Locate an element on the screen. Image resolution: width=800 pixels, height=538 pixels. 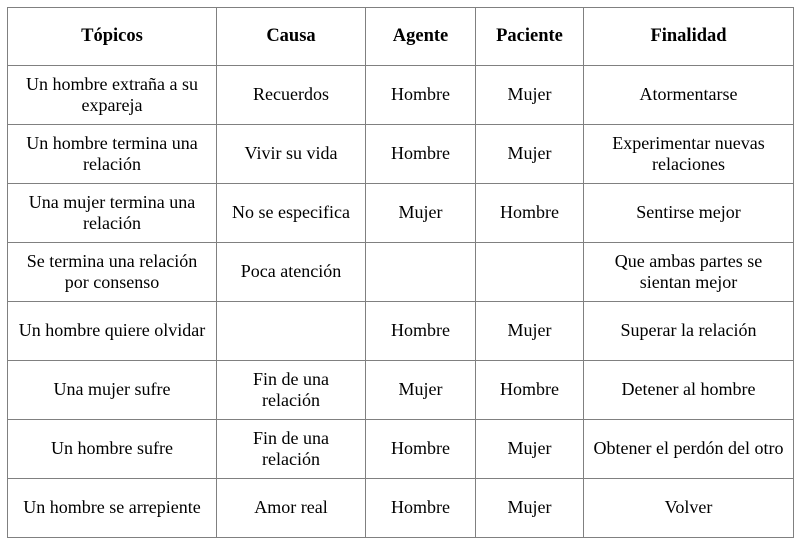
cell-finalidad: Atormentarse is located at coordinates (688, 95).